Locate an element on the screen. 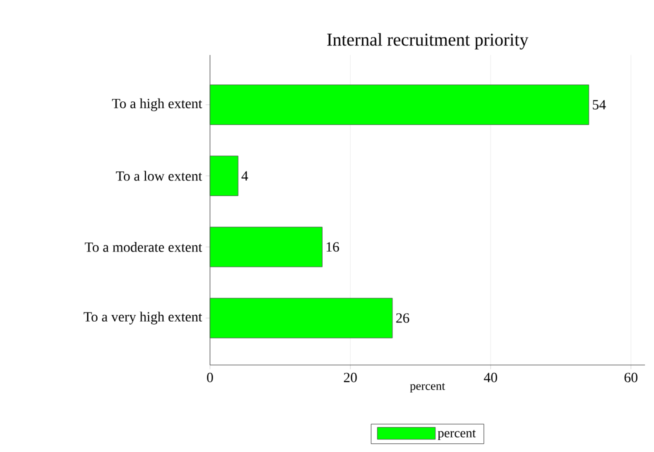 The width and height of the screenshot is (654, 452). x-tick-label: 0 is located at coordinates (210, 377).